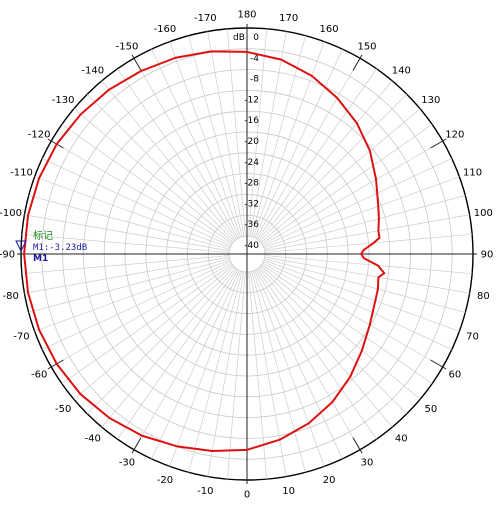 This screenshot has height=507, width=500. What do you see at coordinates (251, 100) in the screenshot?
I see `radial-tick-label: -12` at bounding box center [251, 100].